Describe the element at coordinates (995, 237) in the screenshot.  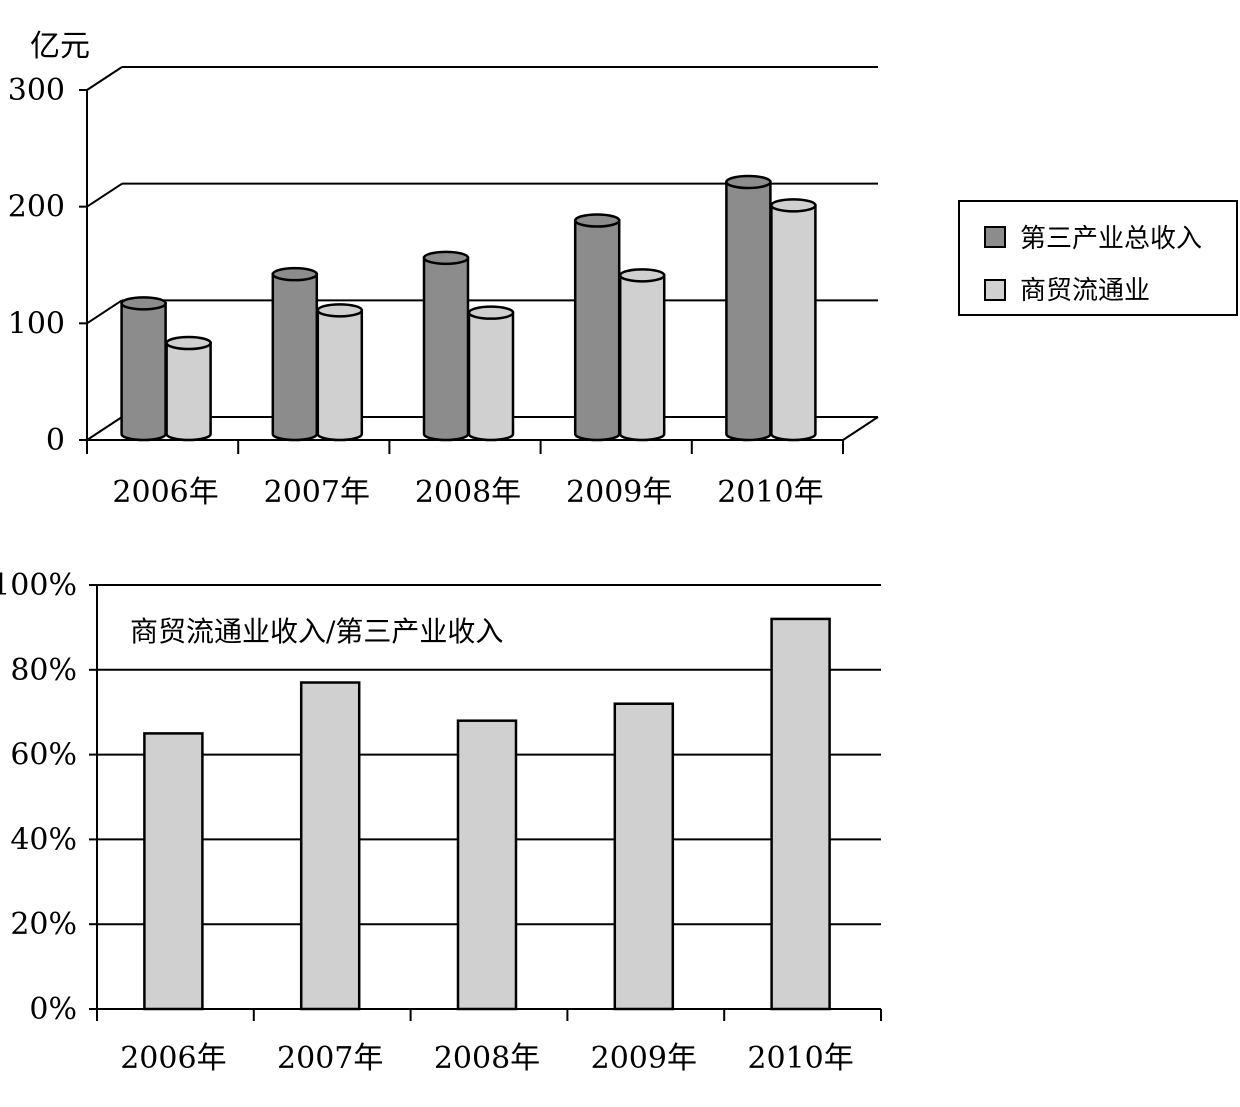
I see `legend-swatch-tertiary` at that location.